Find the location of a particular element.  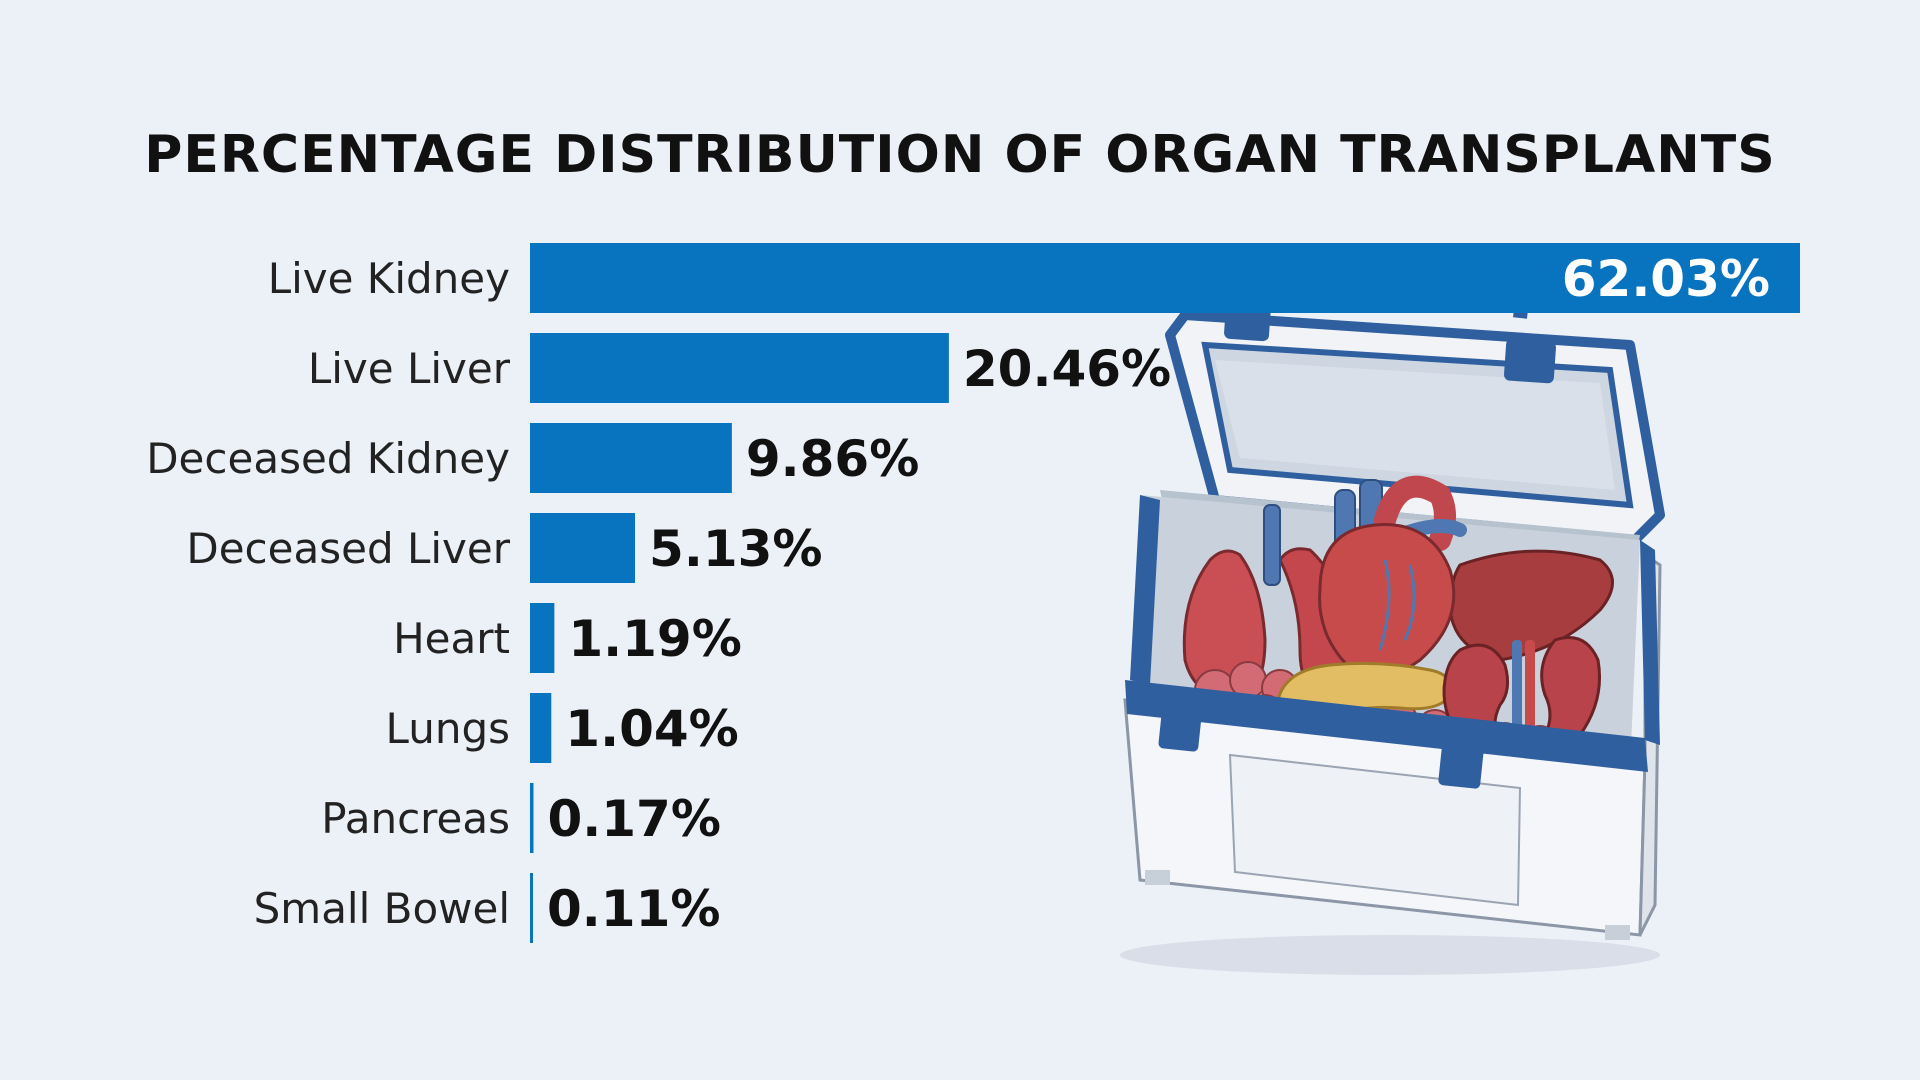

value-label: 9.86% is located at coordinates (832, 459).